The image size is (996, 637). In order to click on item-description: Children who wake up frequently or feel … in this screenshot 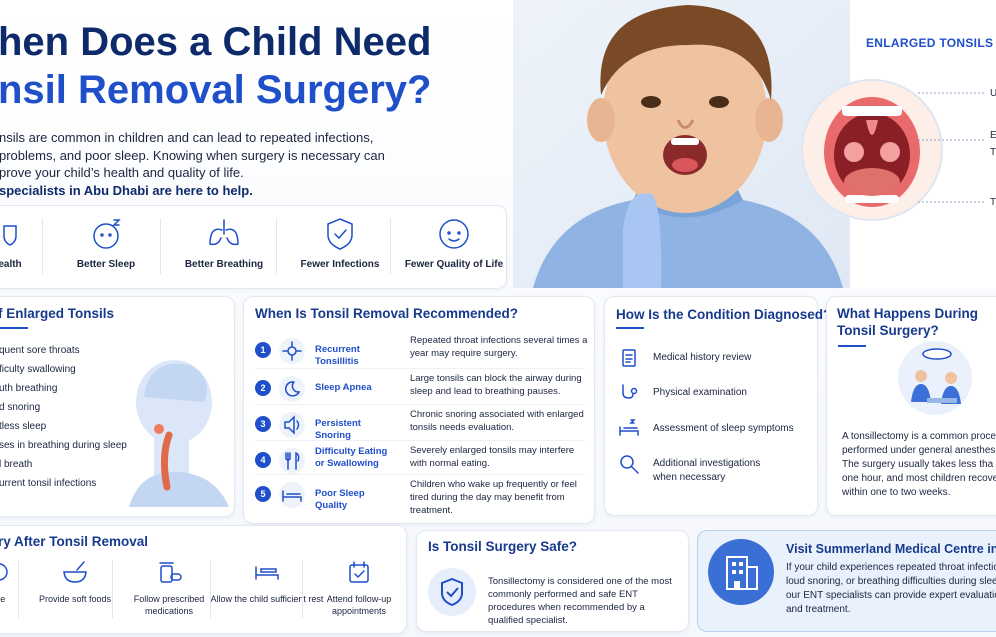, I will do `click(493, 497)`.